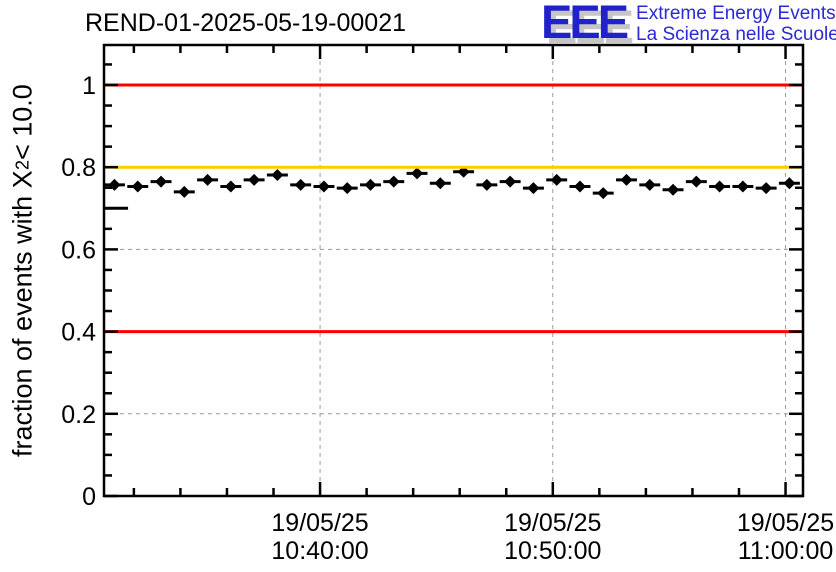 The image size is (836, 572). What do you see at coordinates (89, 497) in the screenshot?
I see `y-tick-label: 0` at bounding box center [89, 497].